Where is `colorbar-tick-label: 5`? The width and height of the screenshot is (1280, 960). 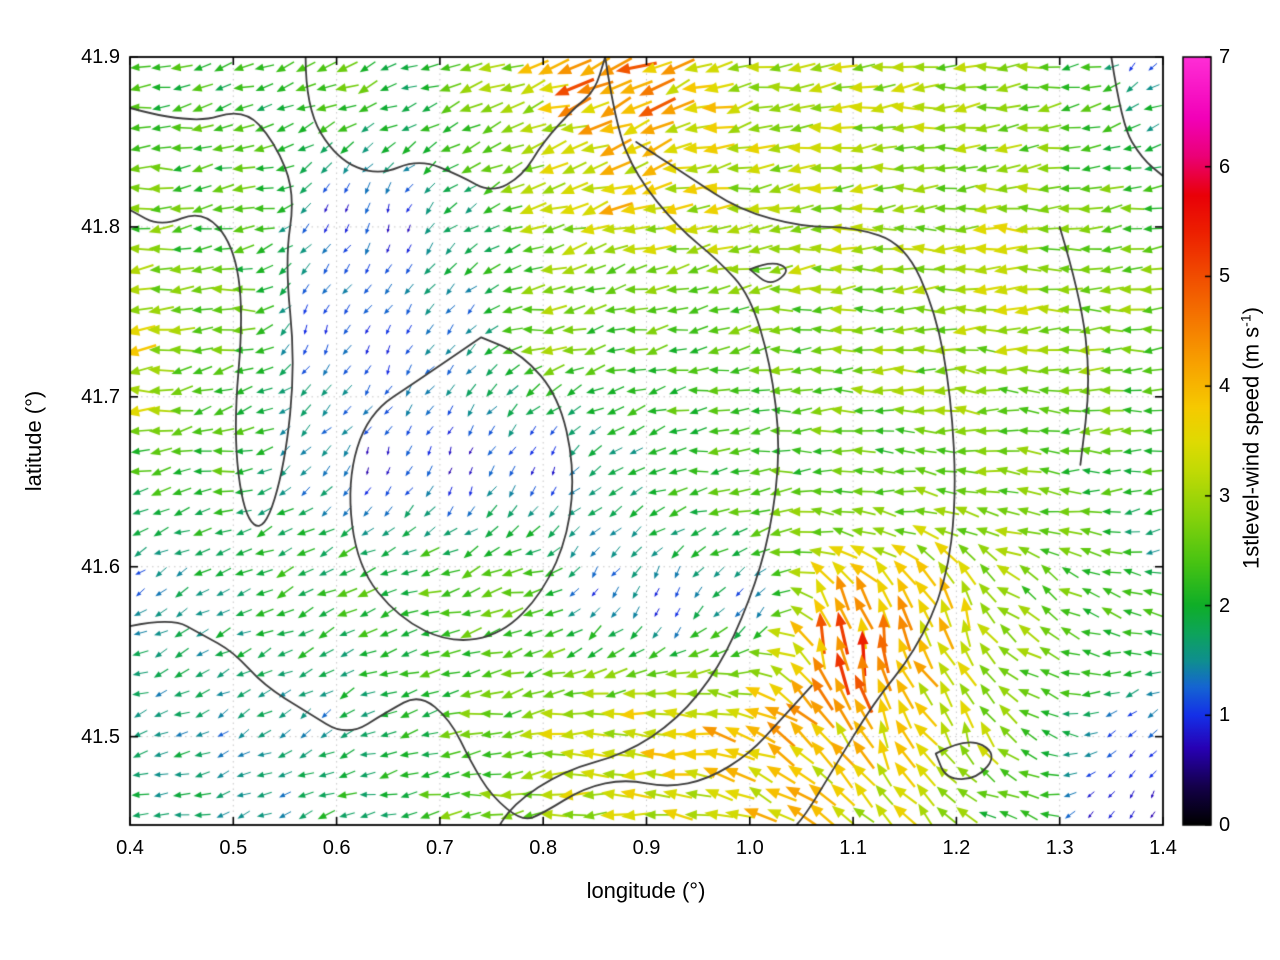
colorbar-tick-label: 5 is located at coordinates (1225, 276).